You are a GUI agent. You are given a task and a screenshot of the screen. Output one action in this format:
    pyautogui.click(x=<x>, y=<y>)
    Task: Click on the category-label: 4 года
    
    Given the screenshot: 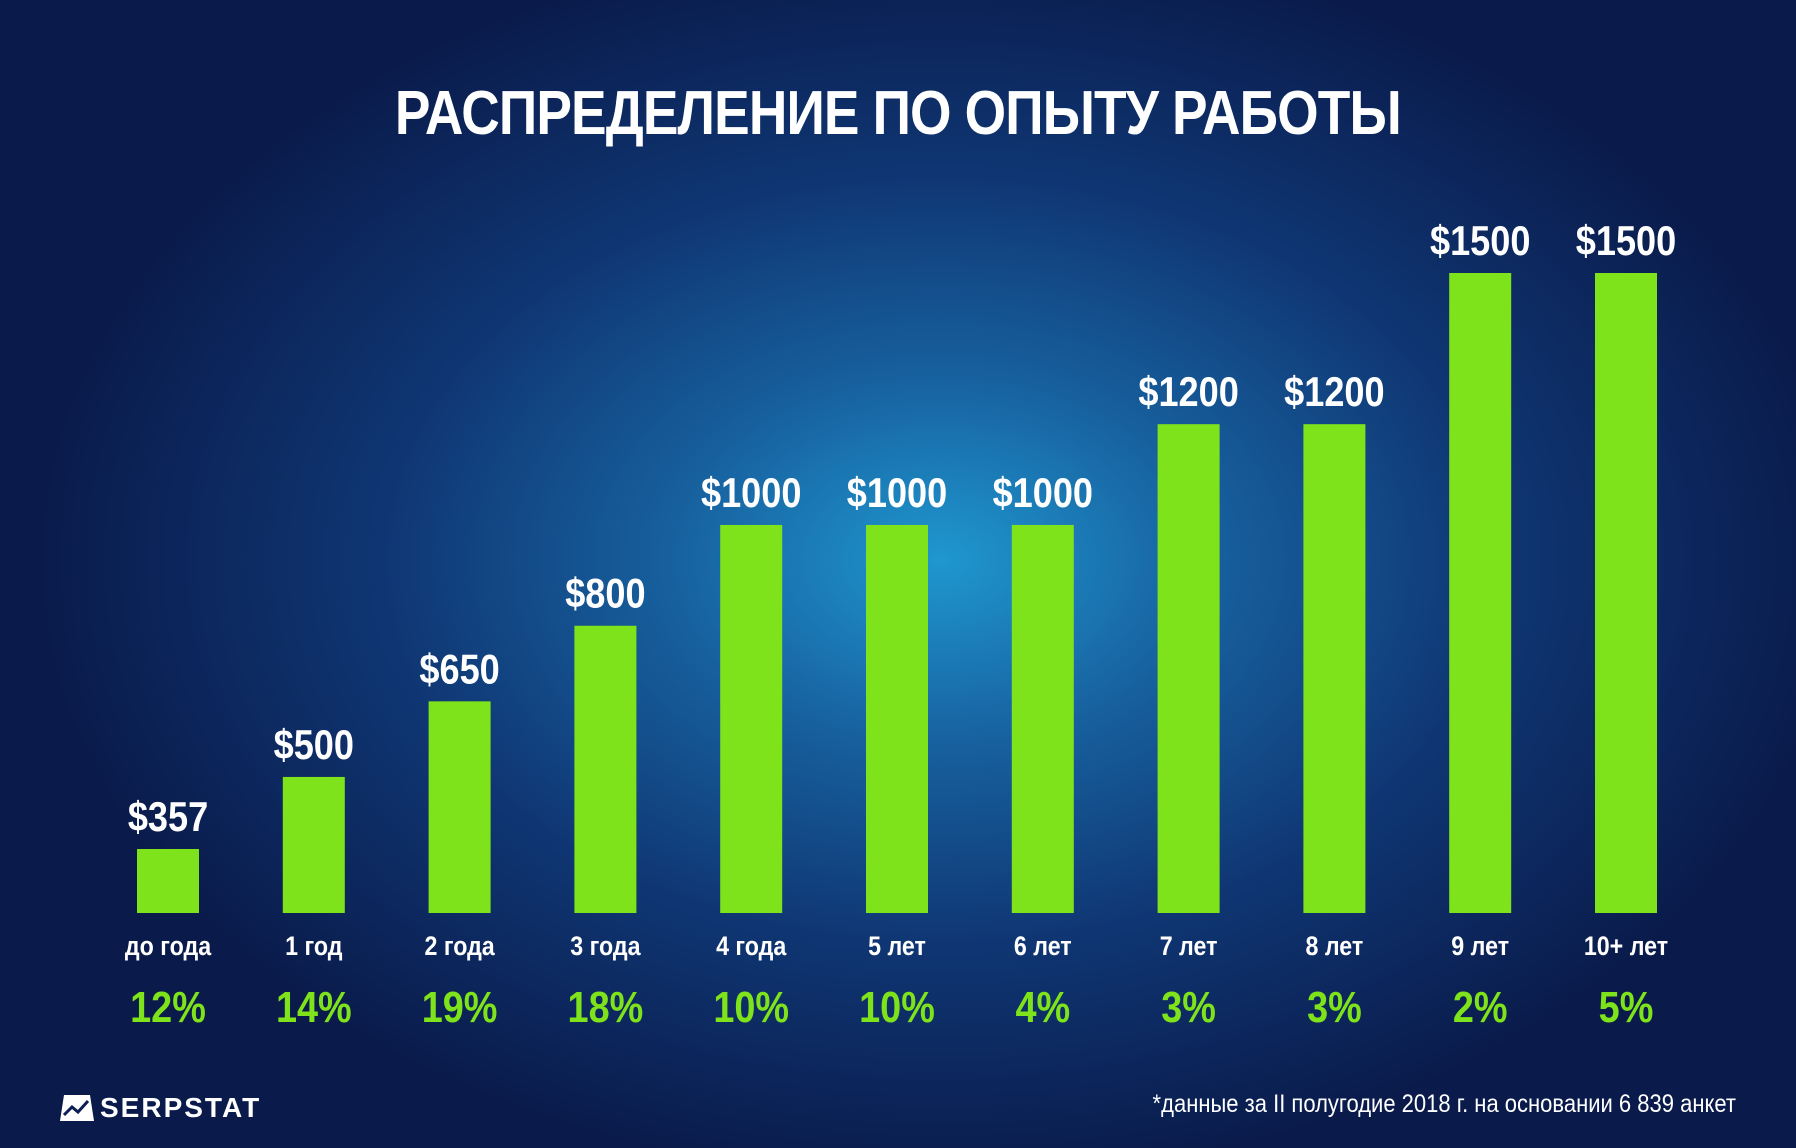 What is the action you would take?
    pyautogui.click(x=751, y=946)
    